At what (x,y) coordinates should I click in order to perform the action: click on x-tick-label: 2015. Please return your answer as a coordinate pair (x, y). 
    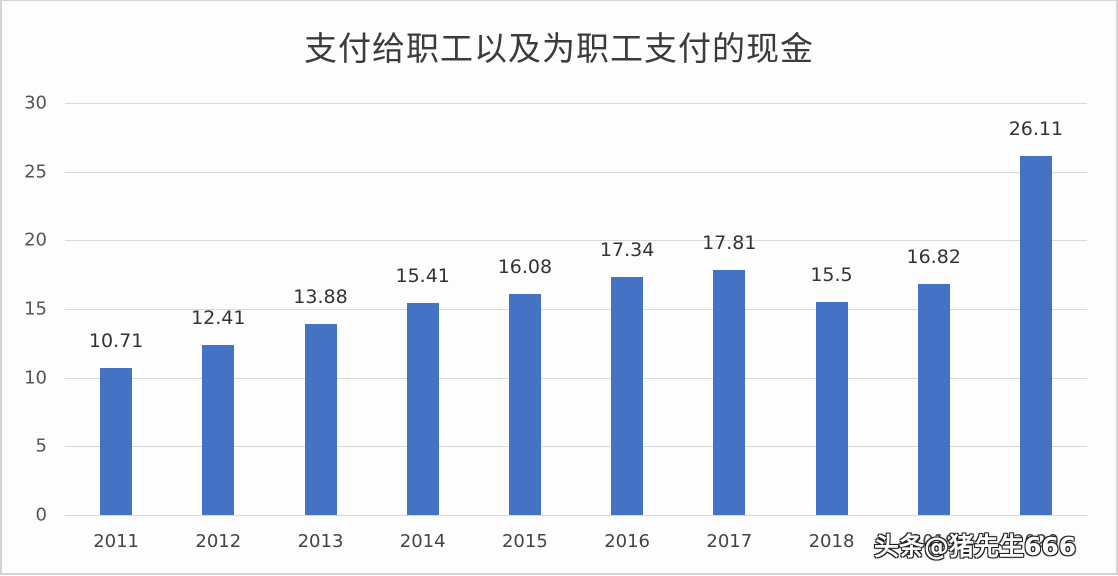
    Looking at the image, I should click on (524, 541).